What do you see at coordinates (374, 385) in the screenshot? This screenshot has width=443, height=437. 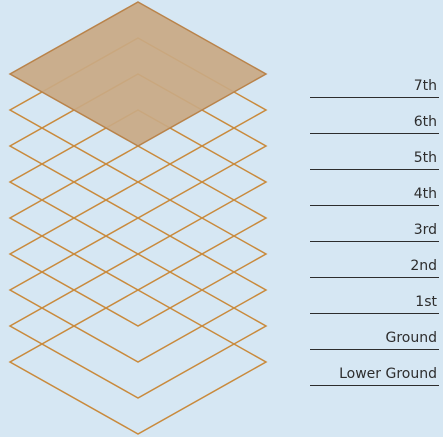 I see `floor-rule-lower-ground` at bounding box center [374, 385].